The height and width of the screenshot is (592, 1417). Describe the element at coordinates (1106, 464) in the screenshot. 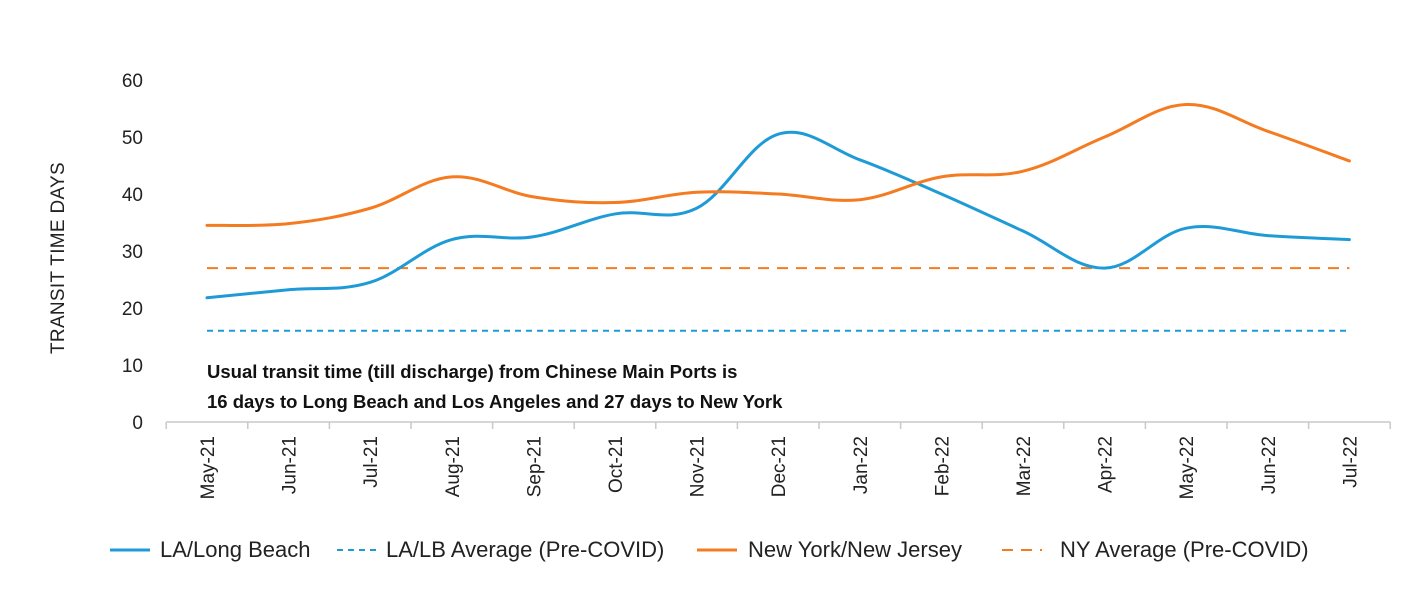

I see `x-tick-label: Apr-22` at that location.